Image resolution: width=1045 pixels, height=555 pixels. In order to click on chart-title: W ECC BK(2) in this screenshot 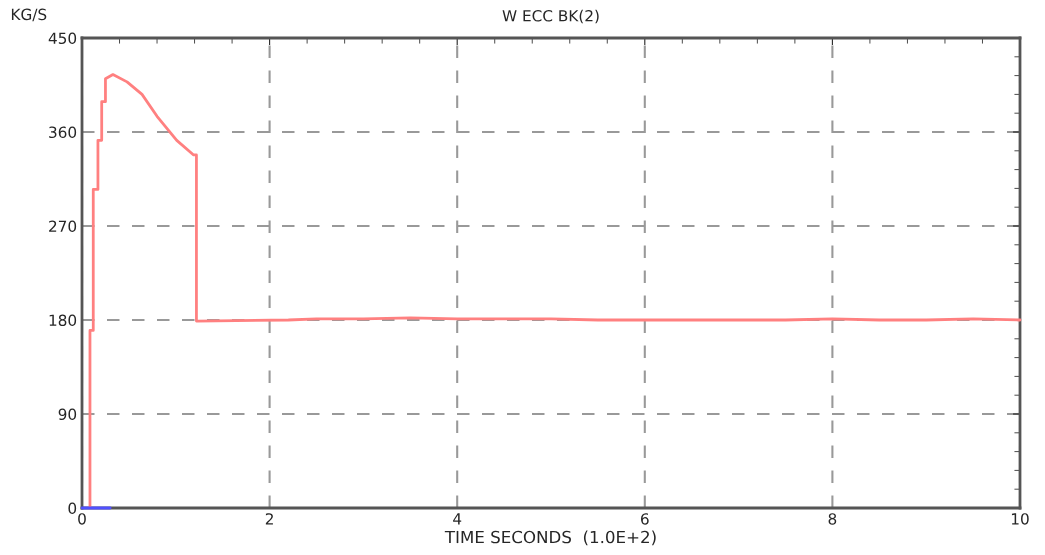, I will do `click(550, 16)`.